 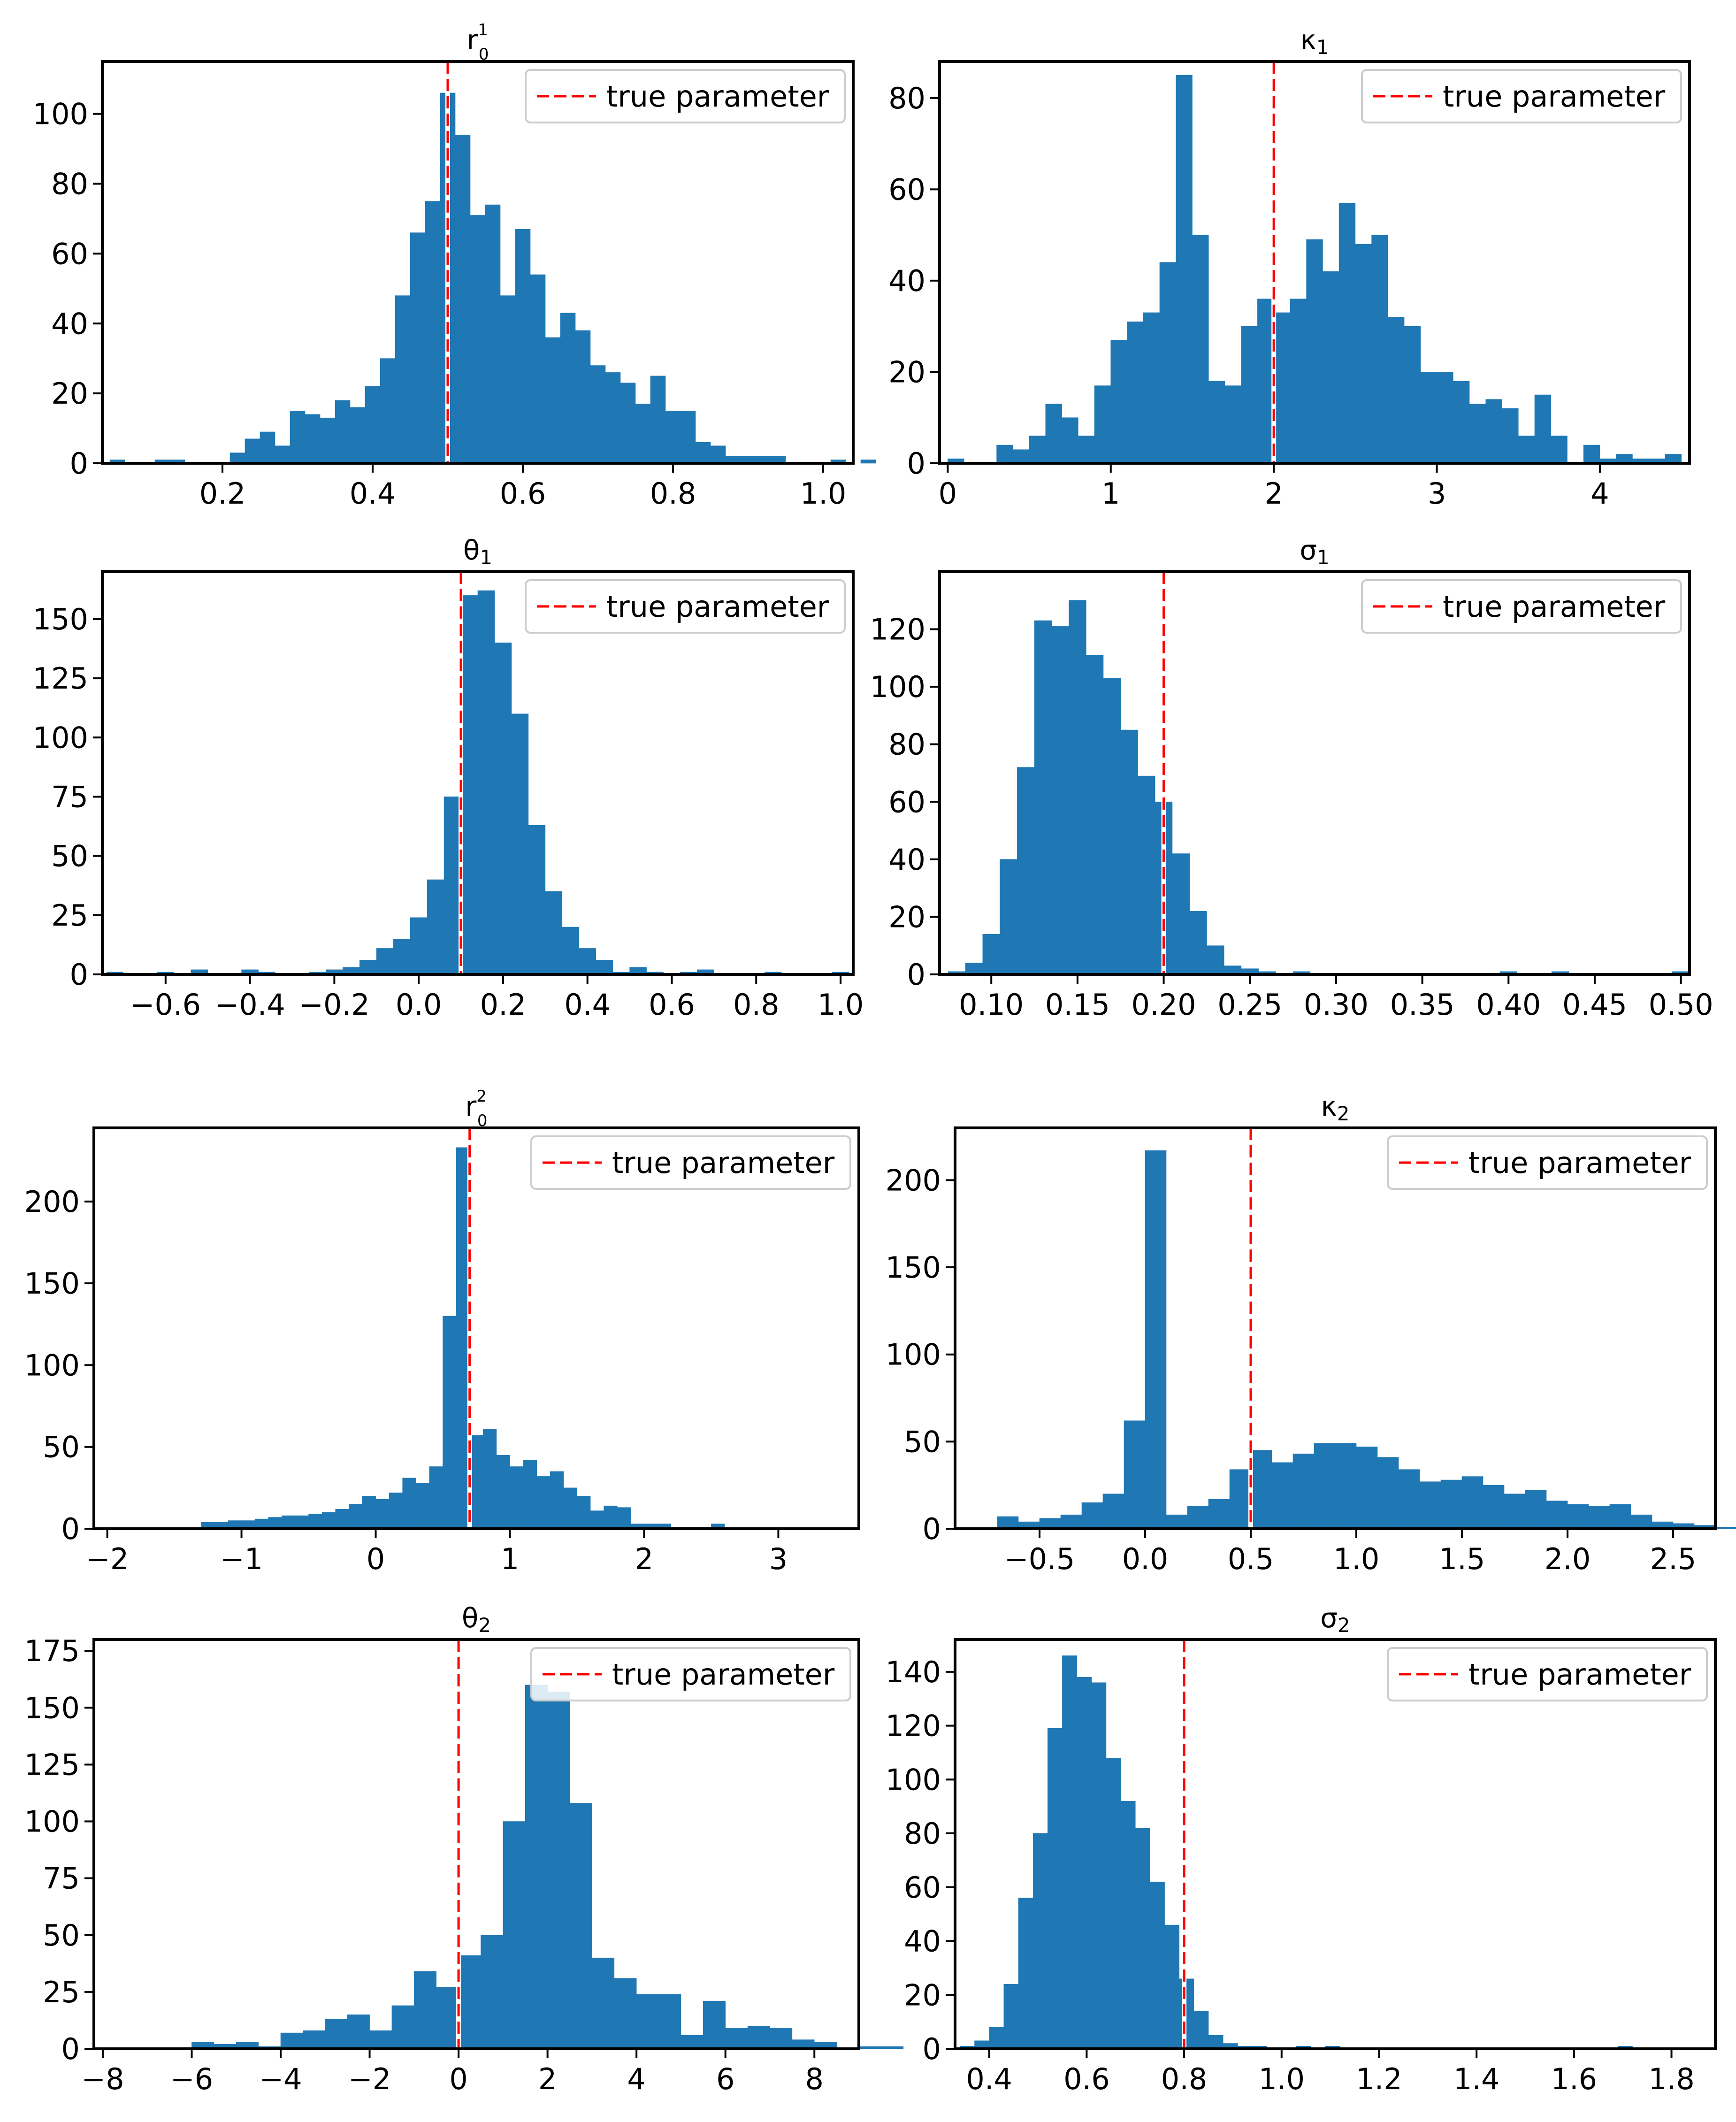 What do you see at coordinates (1343, 1113) in the screenshot?
I see `title-subscript: 2` at bounding box center [1343, 1113].